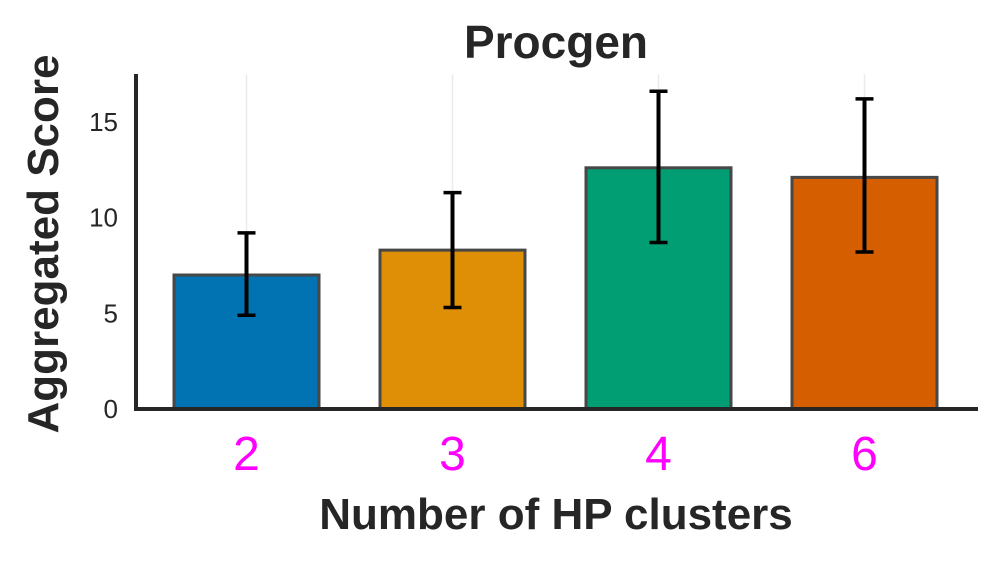 The height and width of the screenshot is (561, 998). Describe the element at coordinates (864, 454) in the screenshot. I see `x-tick-label-6: 6` at that location.